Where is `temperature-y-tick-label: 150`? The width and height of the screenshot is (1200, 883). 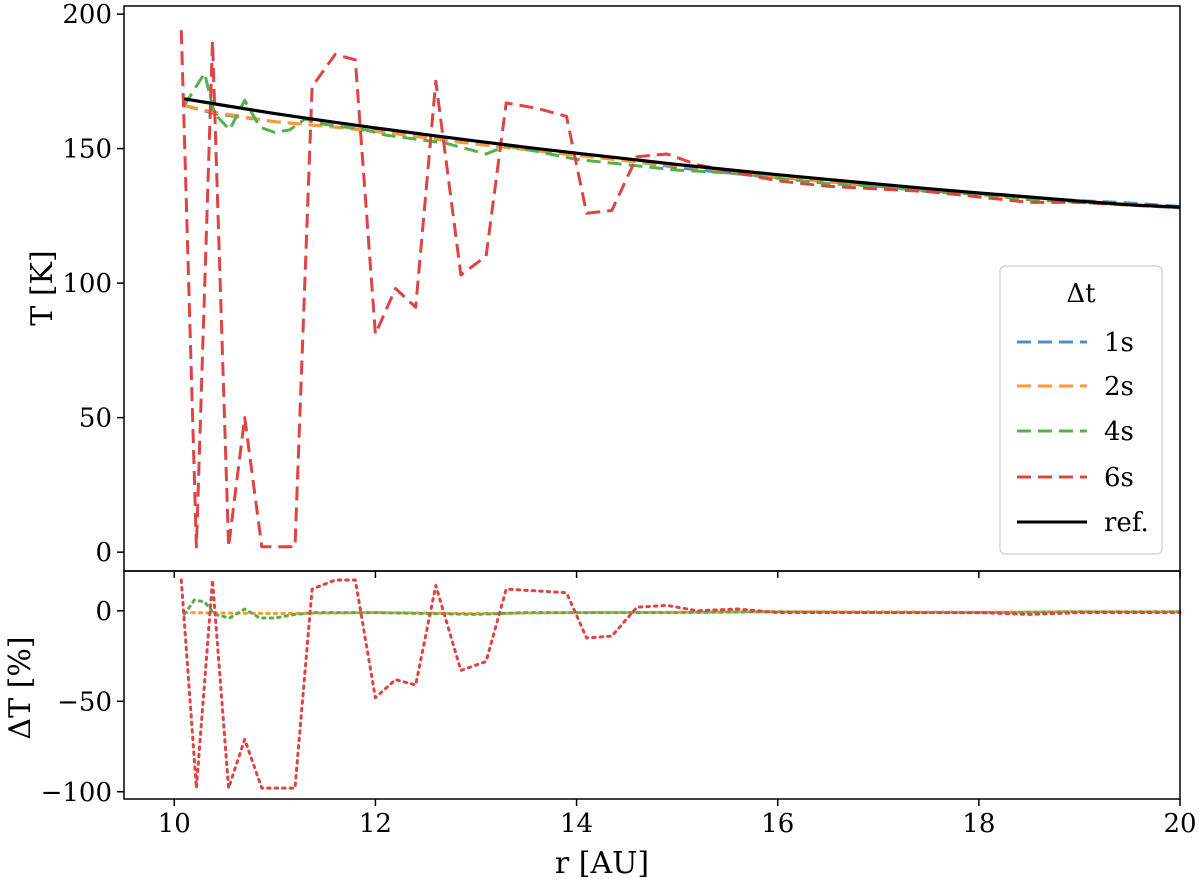
temperature-y-tick-label: 150 is located at coordinates (87, 150).